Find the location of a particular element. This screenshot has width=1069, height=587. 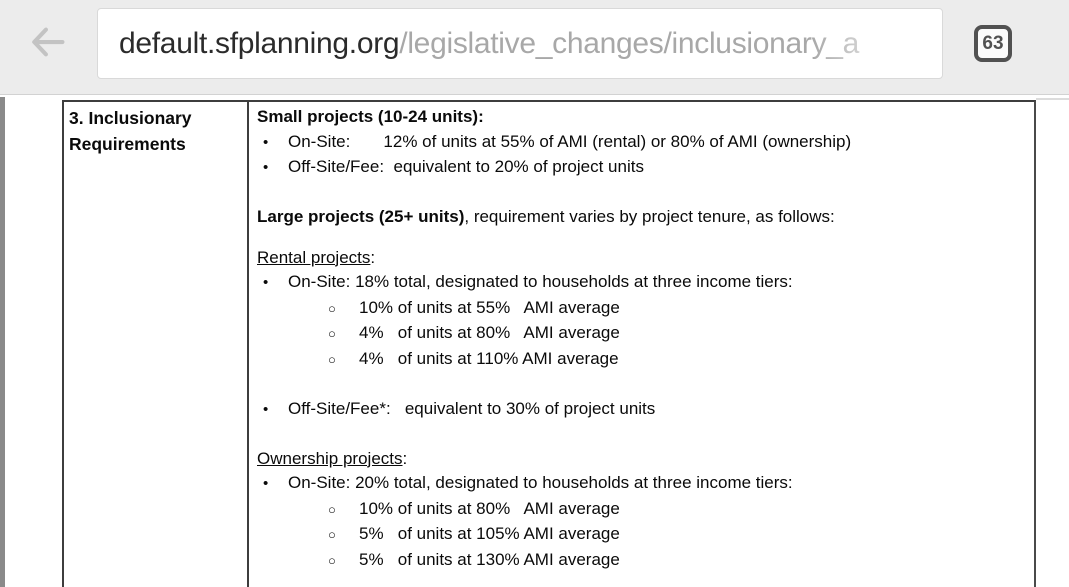

sub-bullet-rental-tier3: ○ 4% of units at 110% AMI average is located at coordinates (641, 360).